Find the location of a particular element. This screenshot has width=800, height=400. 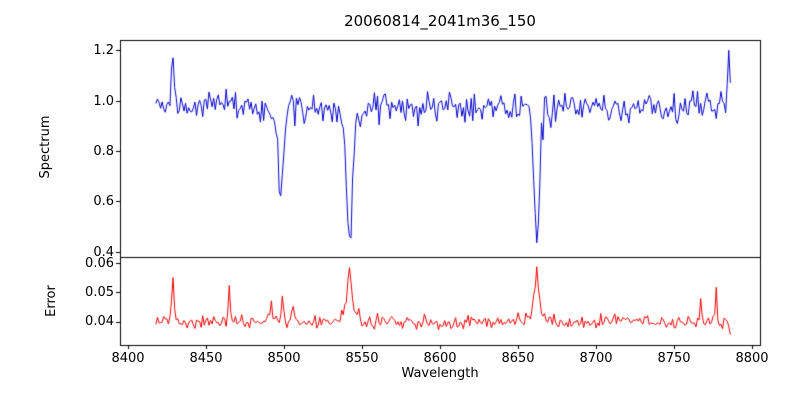

ytick-spectrum-0.6: 0.6 is located at coordinates (103, 201).